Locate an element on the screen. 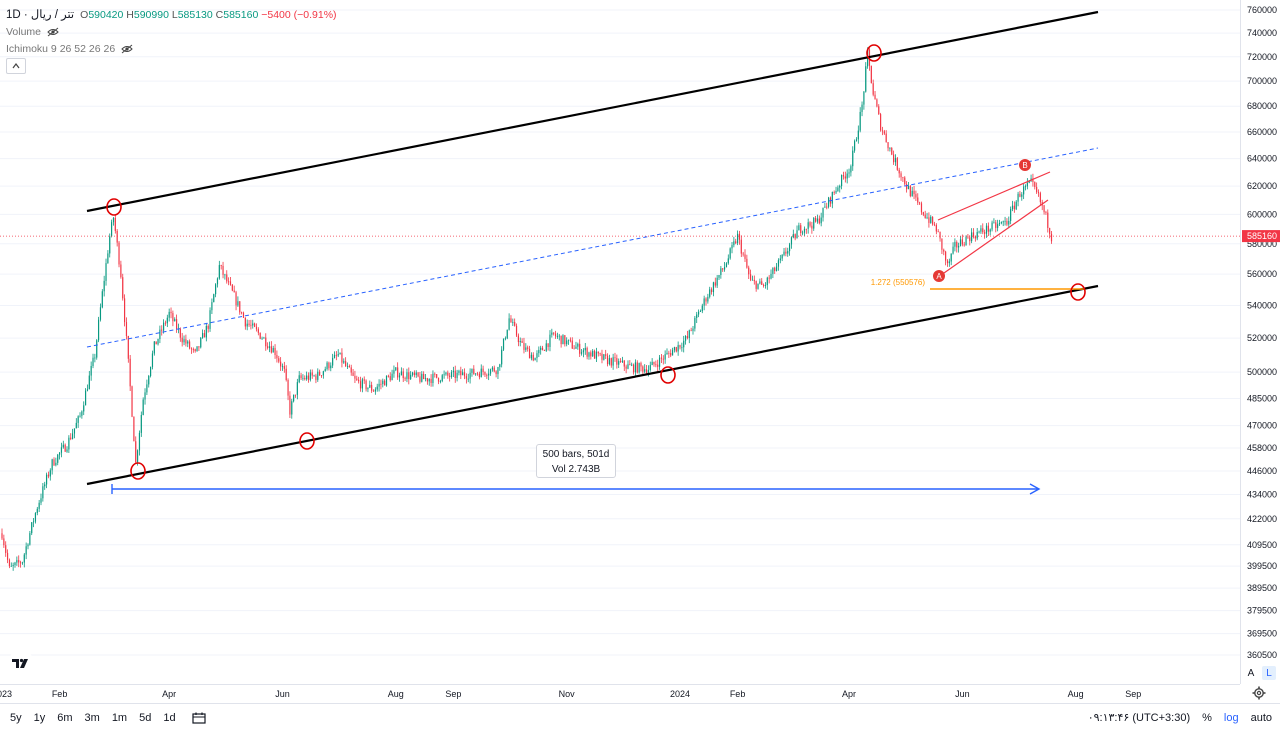 This screenshot has width=1280, height=731. symbol-title: تتر / ریال · 1D is located at coordinates (40, 14).